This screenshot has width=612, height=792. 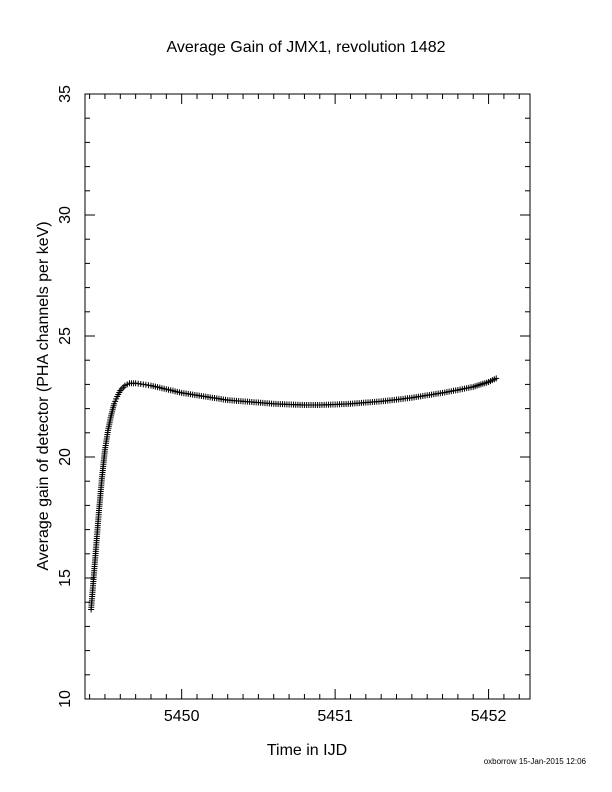 I want to click on y-tick-label: 25, so click(x=65, y=336).